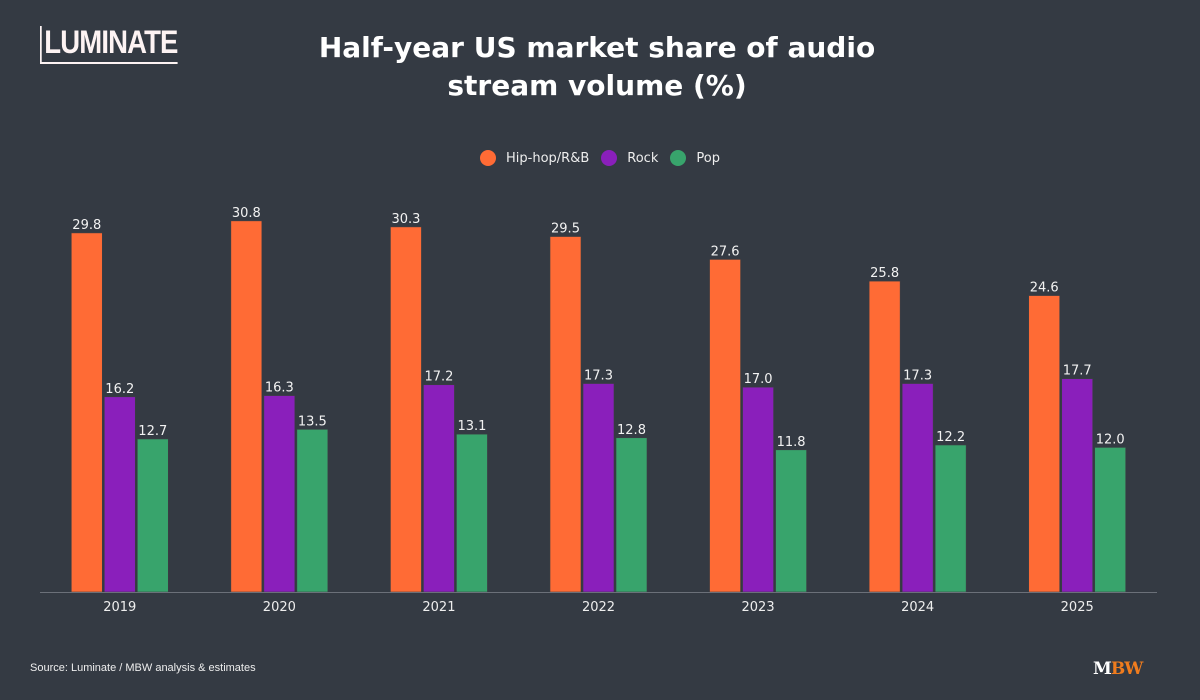  I want to click on bar-hip-hop-r-b-2021, so click(406, 409).